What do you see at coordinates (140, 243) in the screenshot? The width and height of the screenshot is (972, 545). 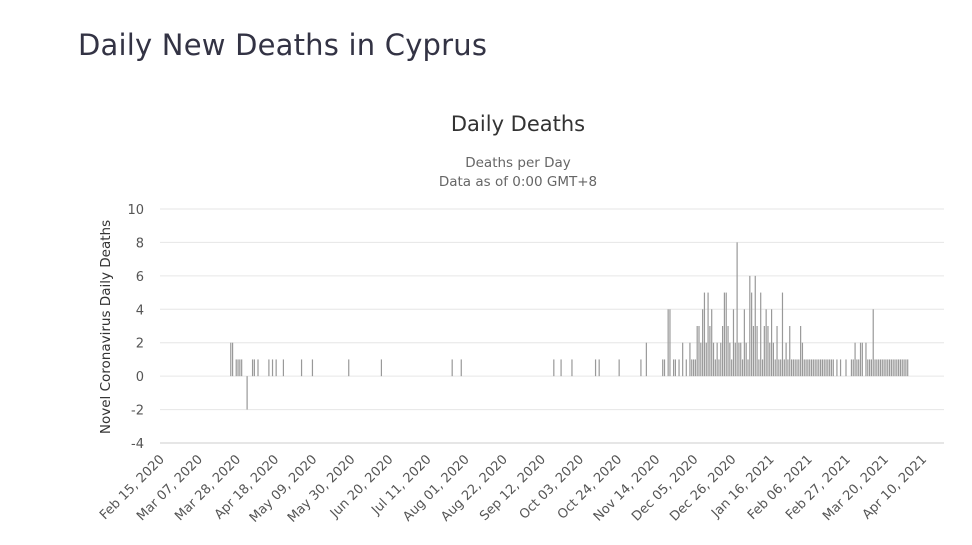 I see `y-tick-label: 8` at bounding box center [140, 243].